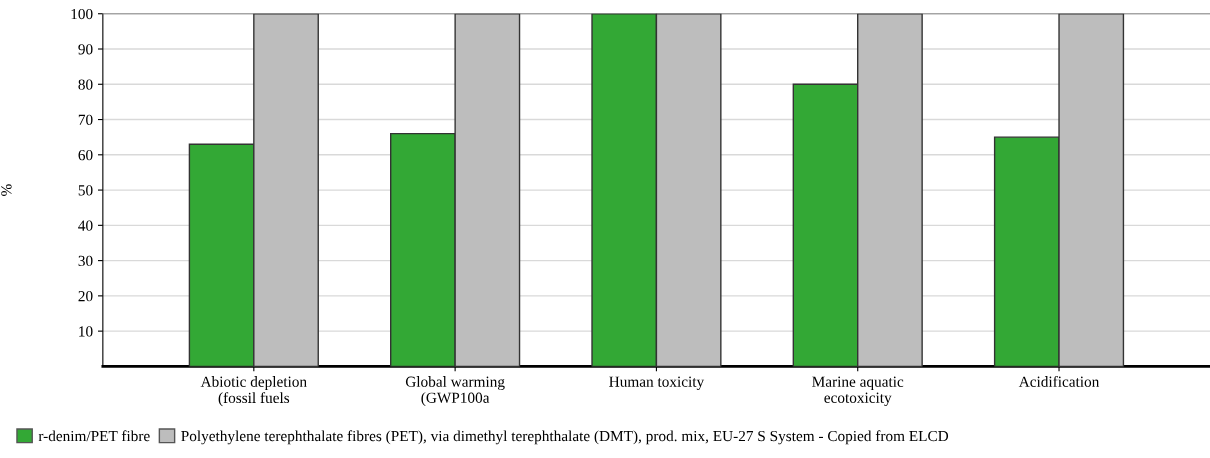 The width and height of the screenshot is (1210, 458). I want to click on x-tick-label: Global warming (GWP100a, so click(455, 391).